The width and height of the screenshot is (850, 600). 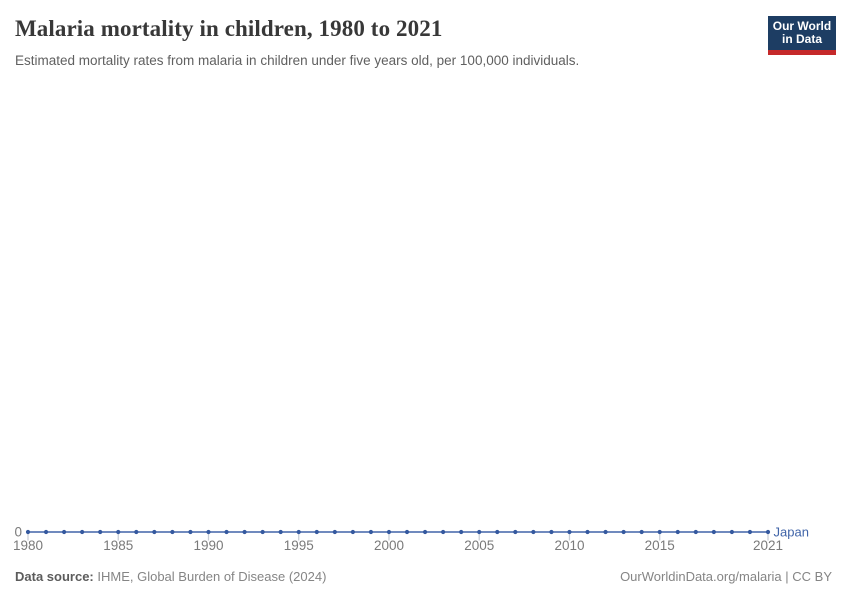 What do you see at coordinates (18, 532) in the screenshot?
I see `y-axis-zero-label: 0` at bounding box center [18, 532].